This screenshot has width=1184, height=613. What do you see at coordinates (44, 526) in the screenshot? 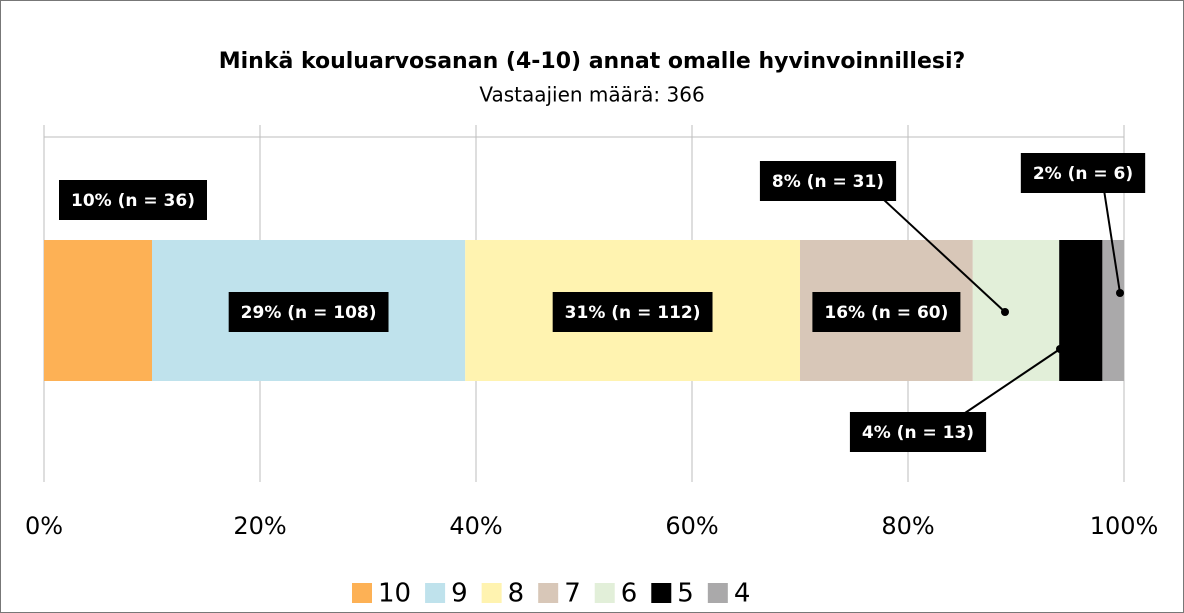
I see `x-tick-label: 0%` at bounding box center [44, 526].